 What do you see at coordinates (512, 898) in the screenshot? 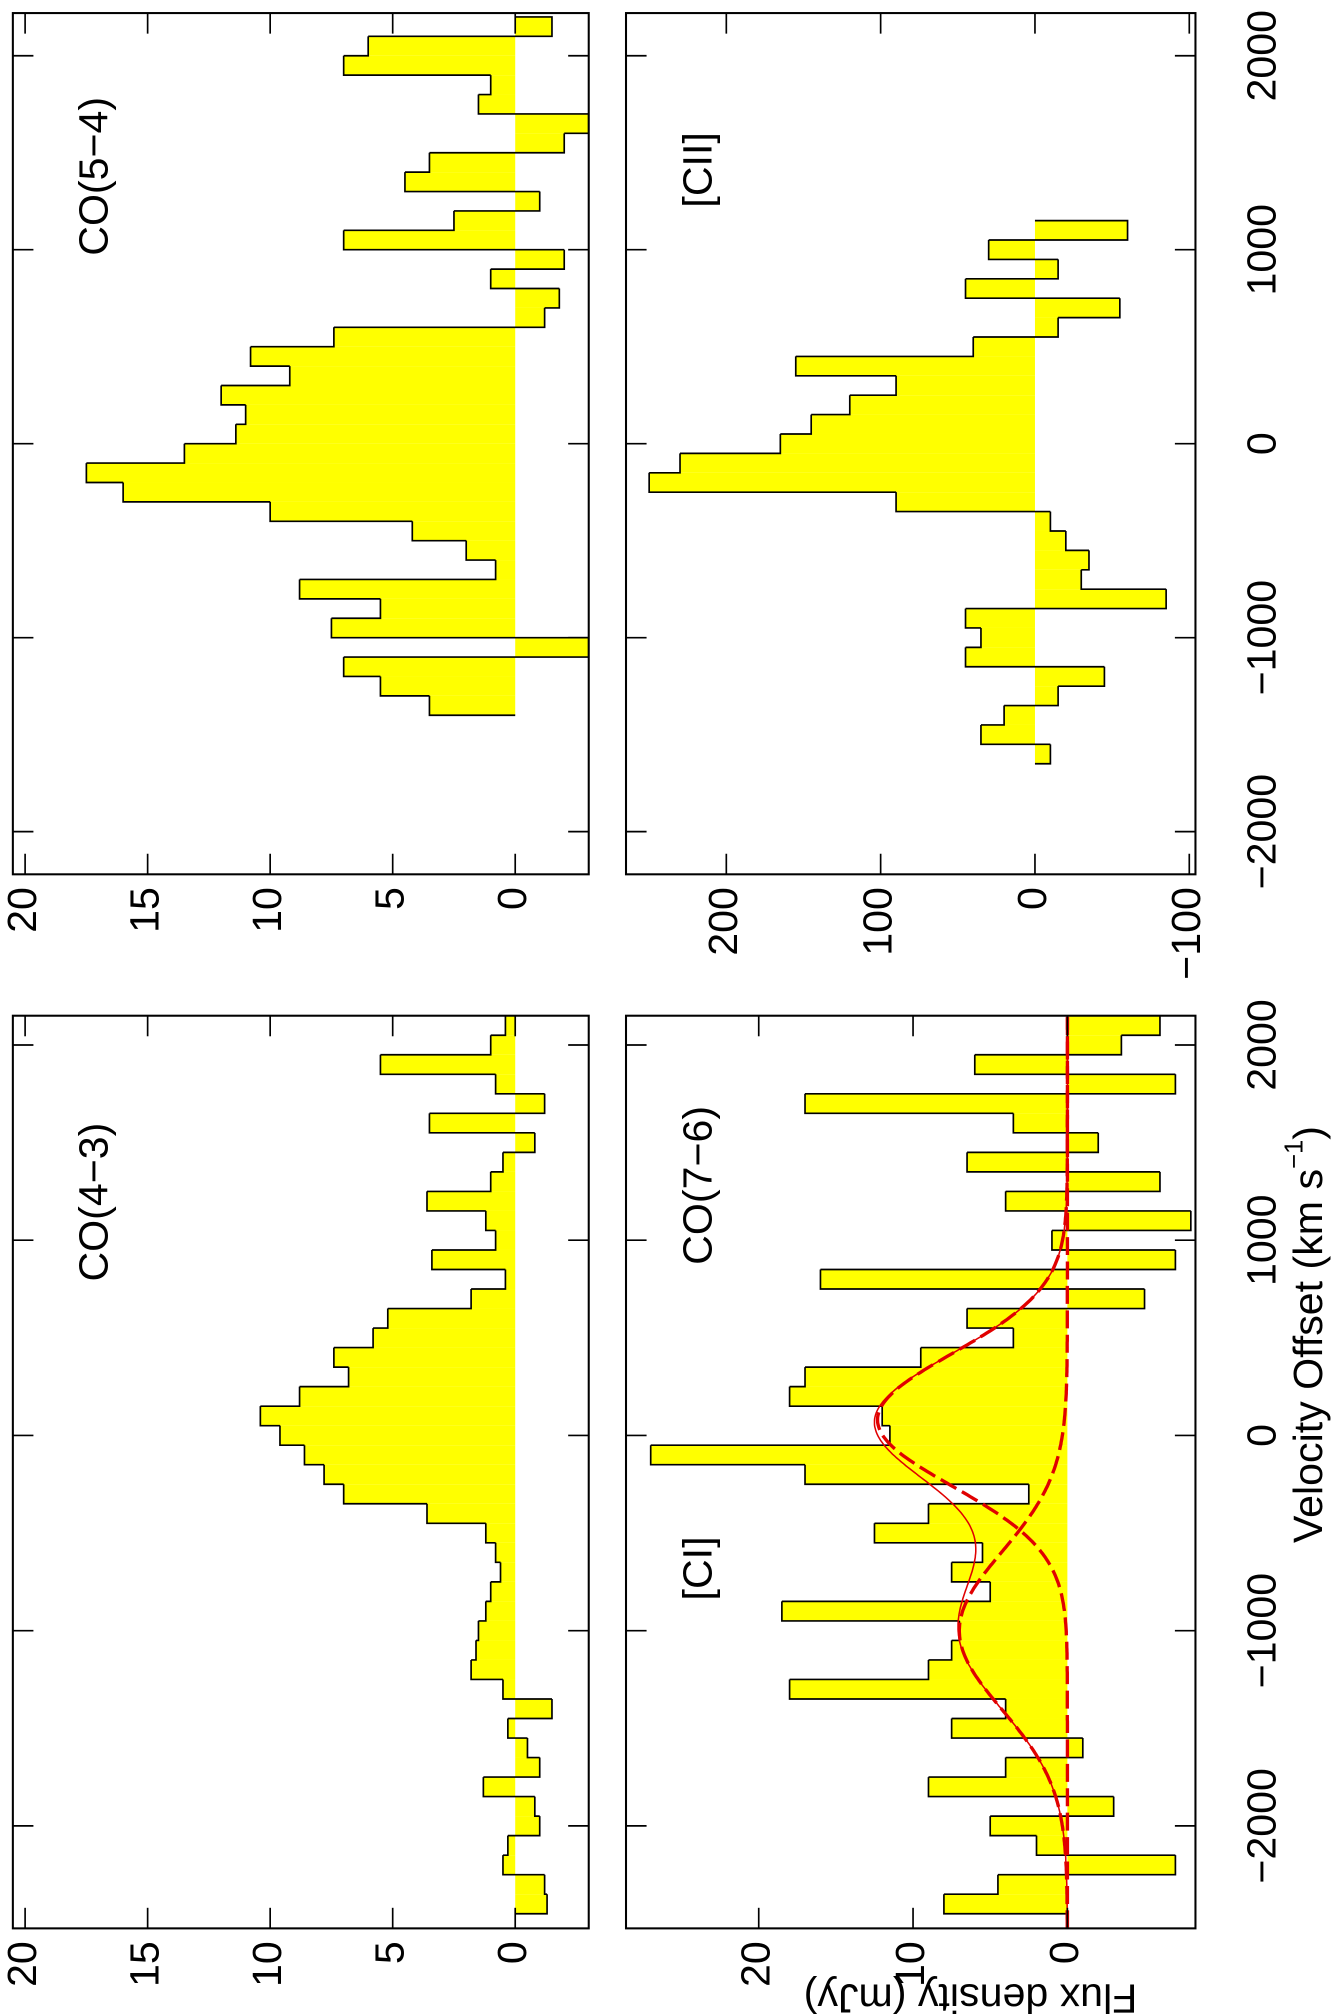
I see `y-tick-label: 0` at bounding box center [512, 898].